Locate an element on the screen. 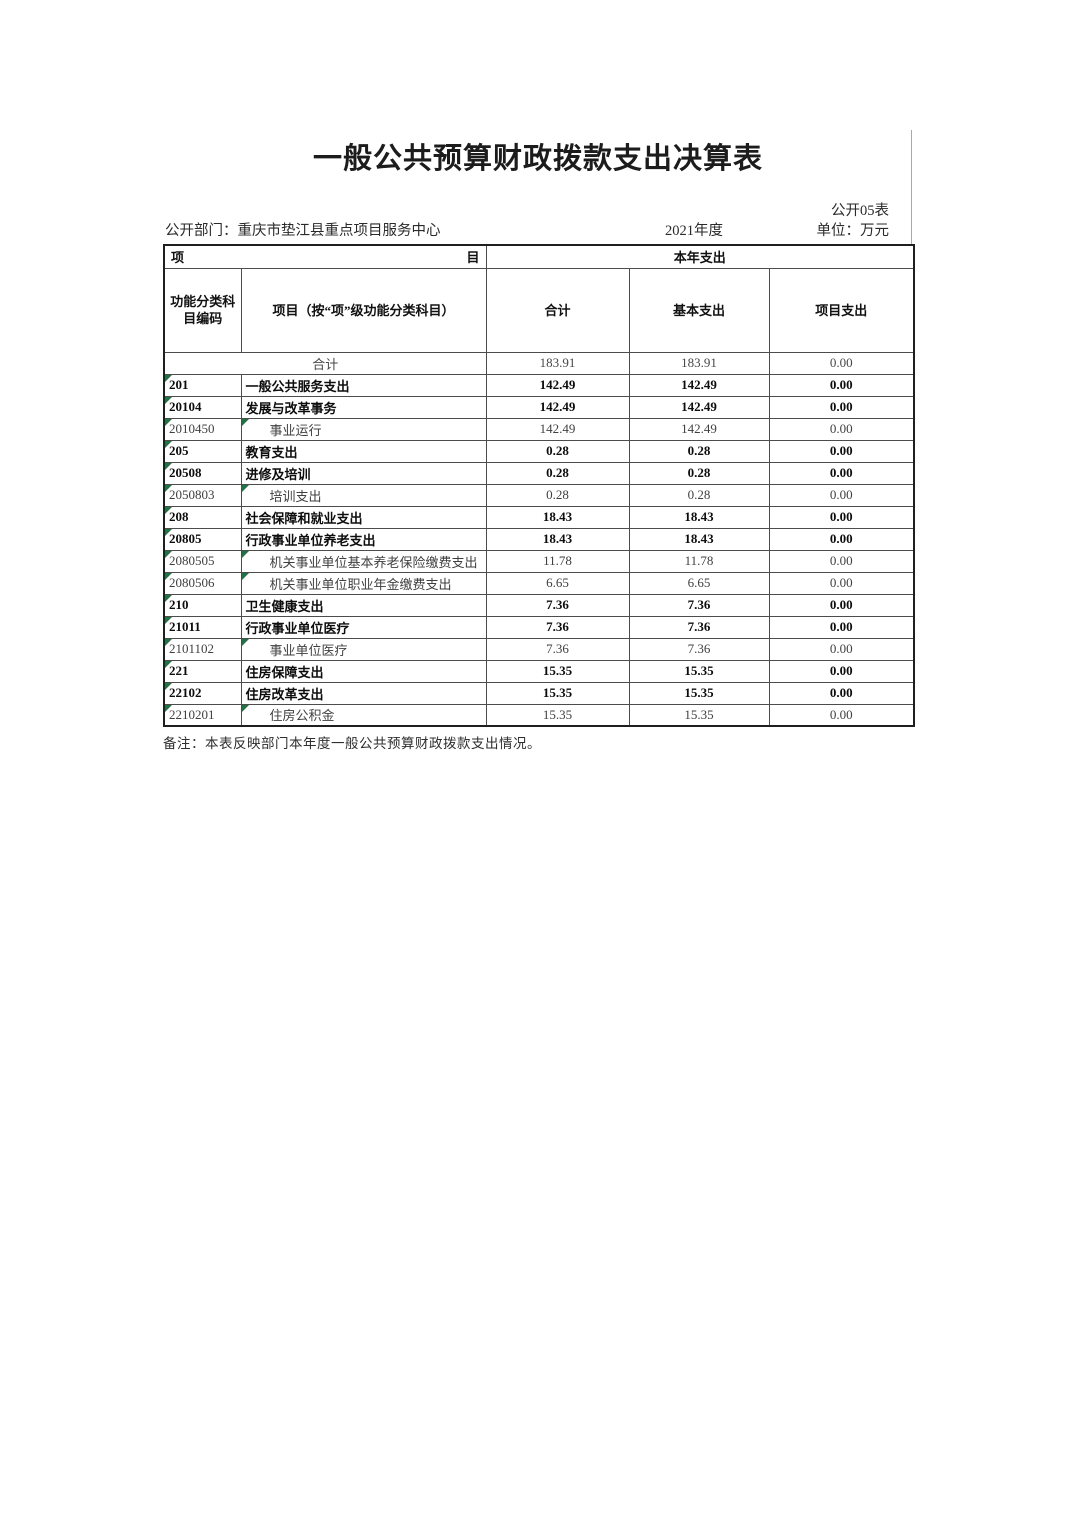 Image resolution: width=1075 pixels, height=1521 pixels. table-row: 2210201 住房公积金 15.35 15.35 0.00 is located at coordinates (539, 715).